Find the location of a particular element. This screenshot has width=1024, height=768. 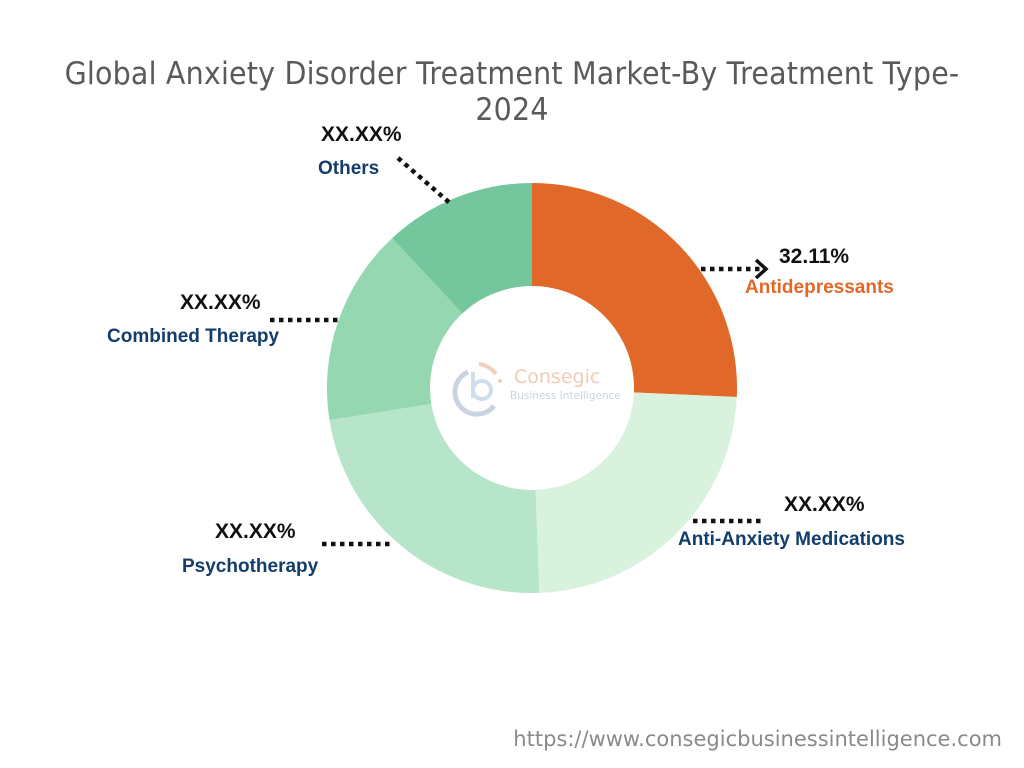

antidepressants-value: 32.11% is located at coordinates (814, 256).